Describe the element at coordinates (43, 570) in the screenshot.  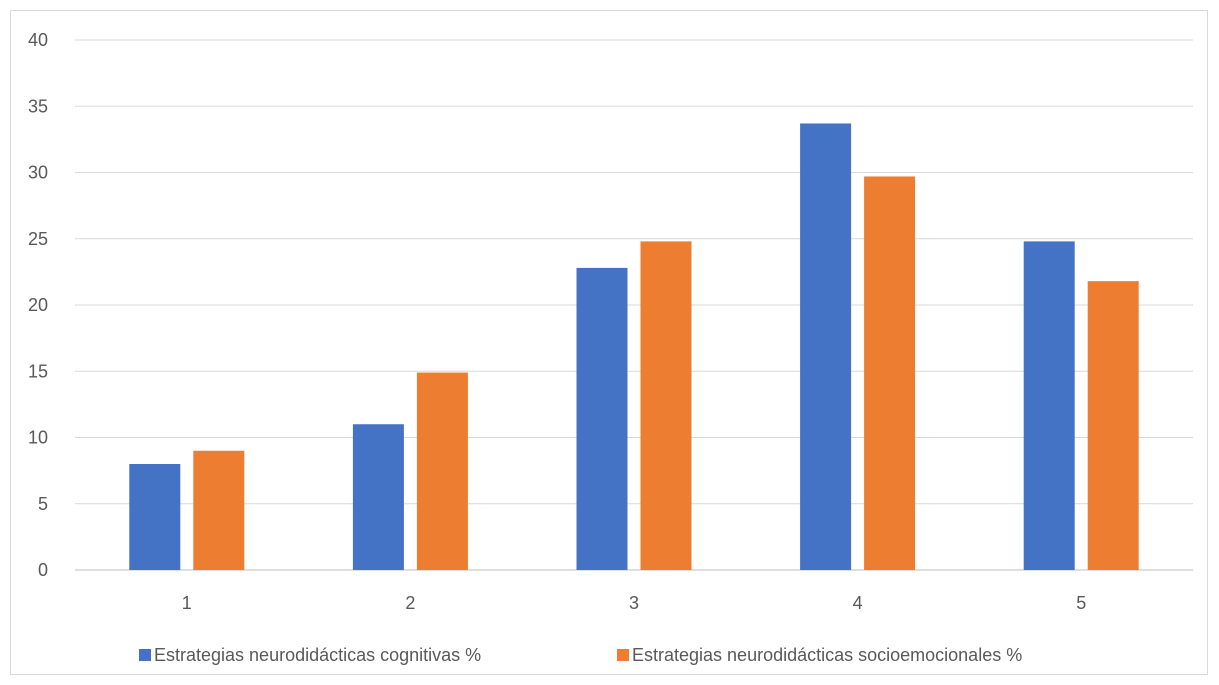
I see `y-tick-label: 0` at that location.